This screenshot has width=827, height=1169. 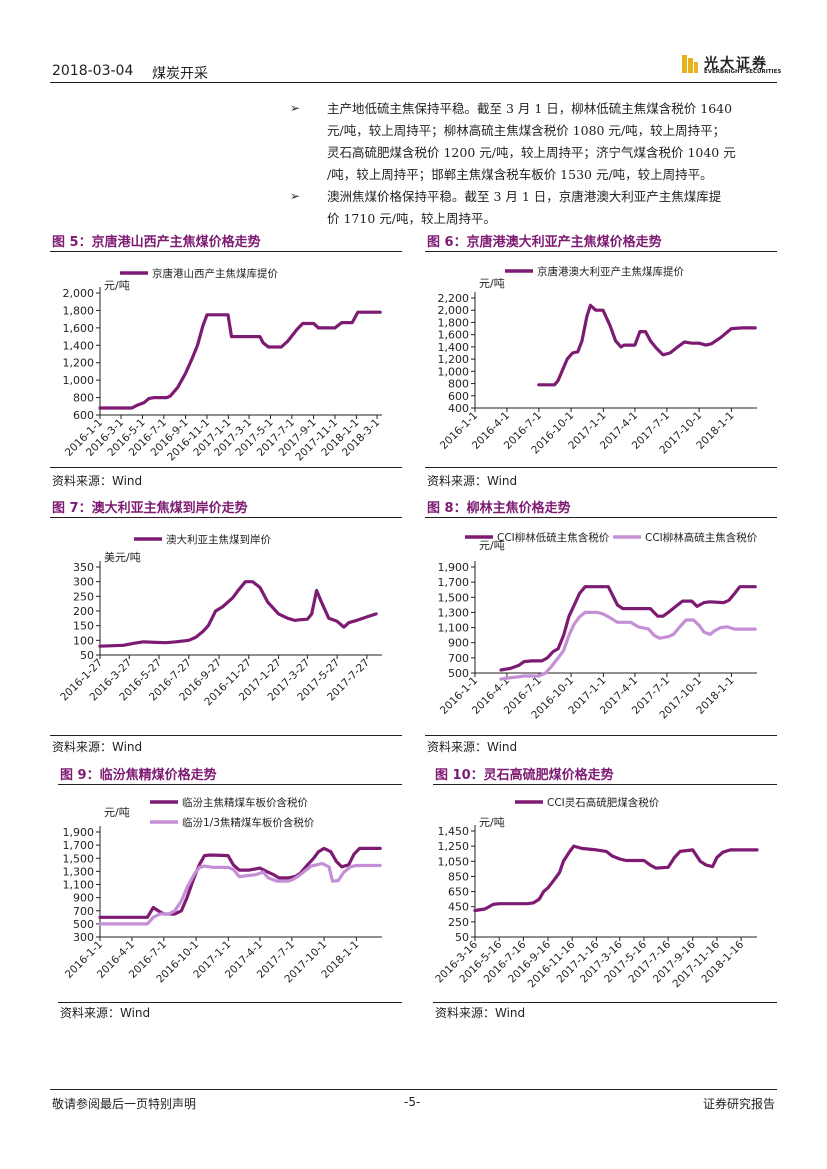 What do you see at coordinates (701, 537) in the screenshot?
I see `legend-label: CCI柳林高硫主焦含税价` at bounding box center [701, 537].